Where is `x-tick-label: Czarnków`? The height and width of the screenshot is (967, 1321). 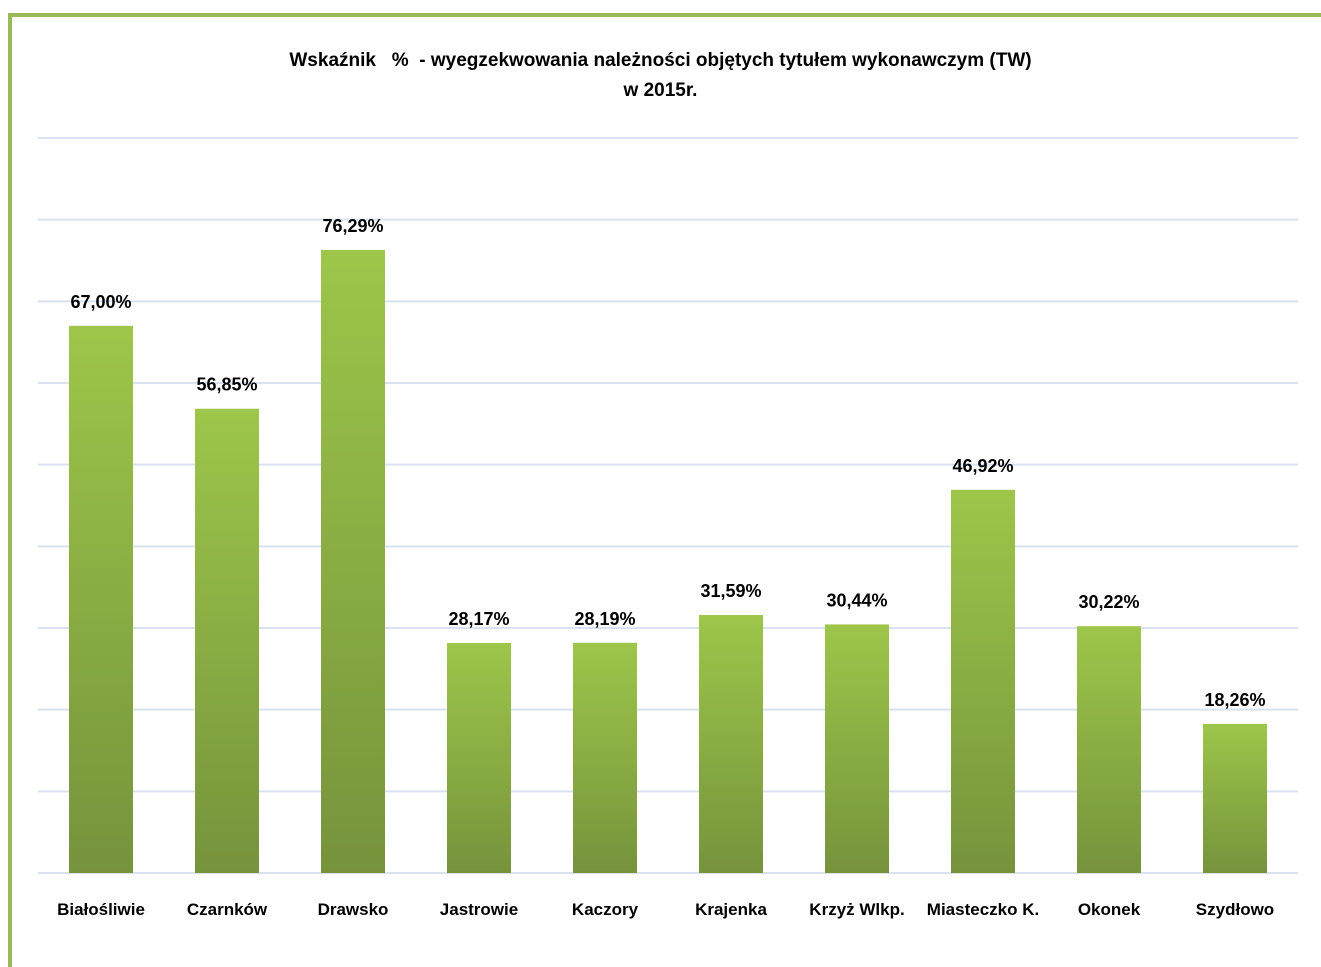
x-tick-label: Czarnków is located at coordinates (227, 909).